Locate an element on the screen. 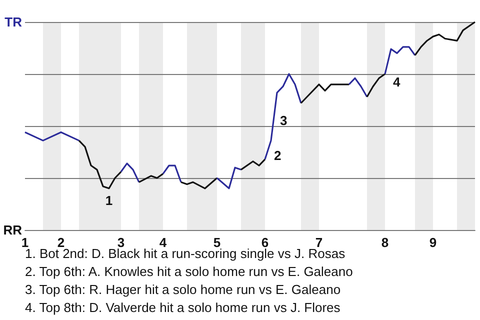 This screenshot has width=480, height=320. ref-line-label: TR is located at coordinates (13, 22).